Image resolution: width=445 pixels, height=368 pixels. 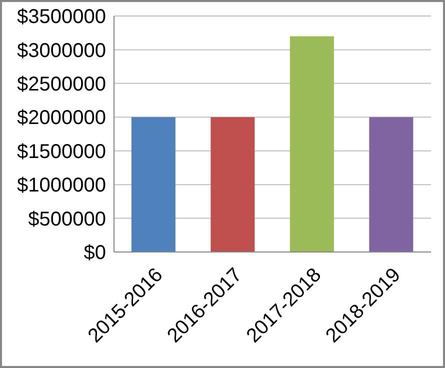 I want to click on y-tick-label: $1000000, so click(x=61, y=185).